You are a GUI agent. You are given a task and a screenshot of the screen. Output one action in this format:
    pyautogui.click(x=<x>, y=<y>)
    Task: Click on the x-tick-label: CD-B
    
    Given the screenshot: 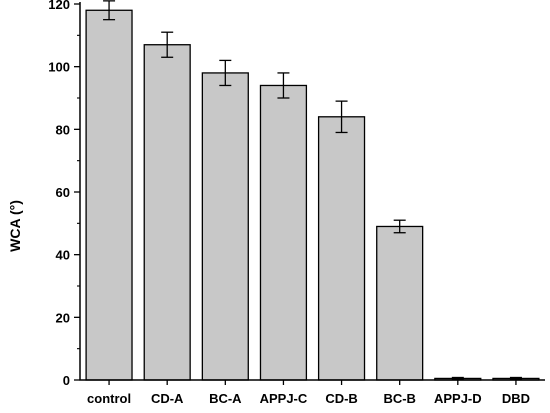 What is the action you would take?
    pyautogui.click(x=341, y=398)
    